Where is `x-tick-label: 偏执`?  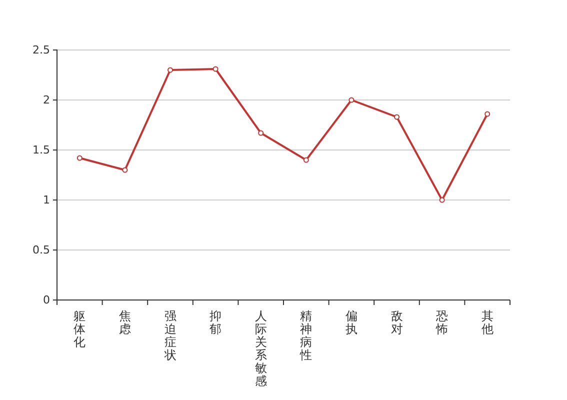 x-tick-label: 偏执 is located at coordinates (351, 322).